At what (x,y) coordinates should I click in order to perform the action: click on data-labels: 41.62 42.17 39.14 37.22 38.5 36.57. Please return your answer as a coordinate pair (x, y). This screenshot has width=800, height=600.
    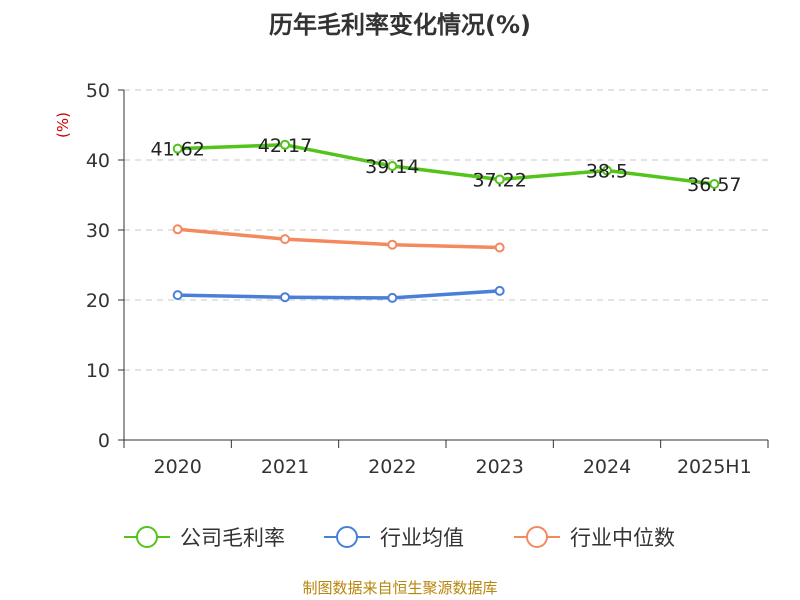
    Looking at the image, I should click on (445, 165).